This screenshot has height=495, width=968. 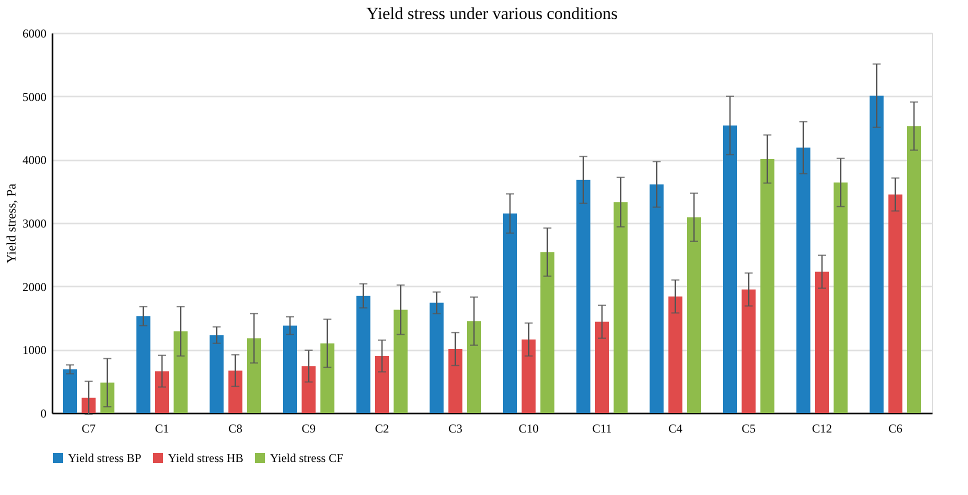 I want to click on y-tick-label: 5000, so click(x=34, y=97).